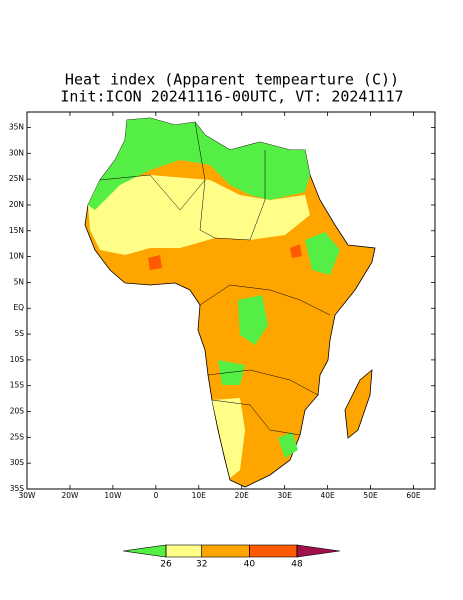 This screenshot has width=463, height=600. I want to click on colorbar-label: 26, so click(166, 565).